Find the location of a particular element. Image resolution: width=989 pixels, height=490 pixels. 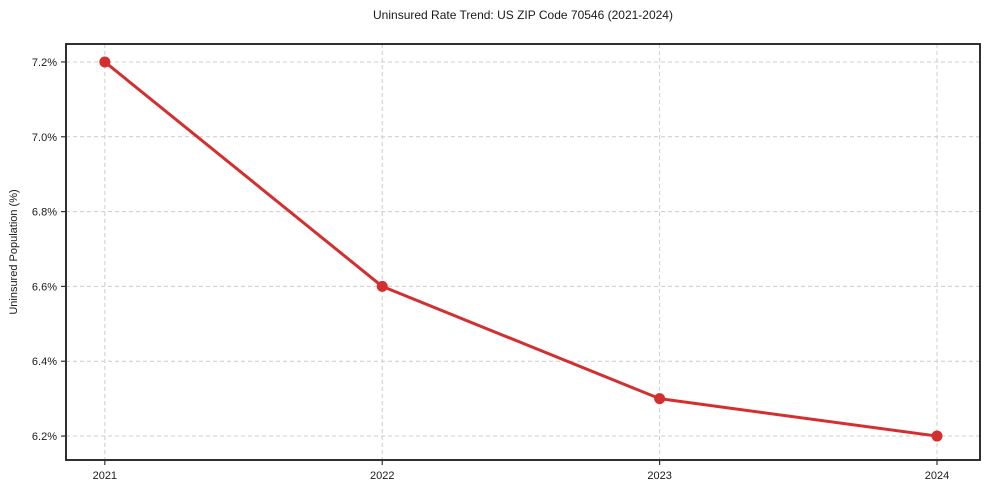

x-tick-label: 2022 is located at coordinates (382, 476).